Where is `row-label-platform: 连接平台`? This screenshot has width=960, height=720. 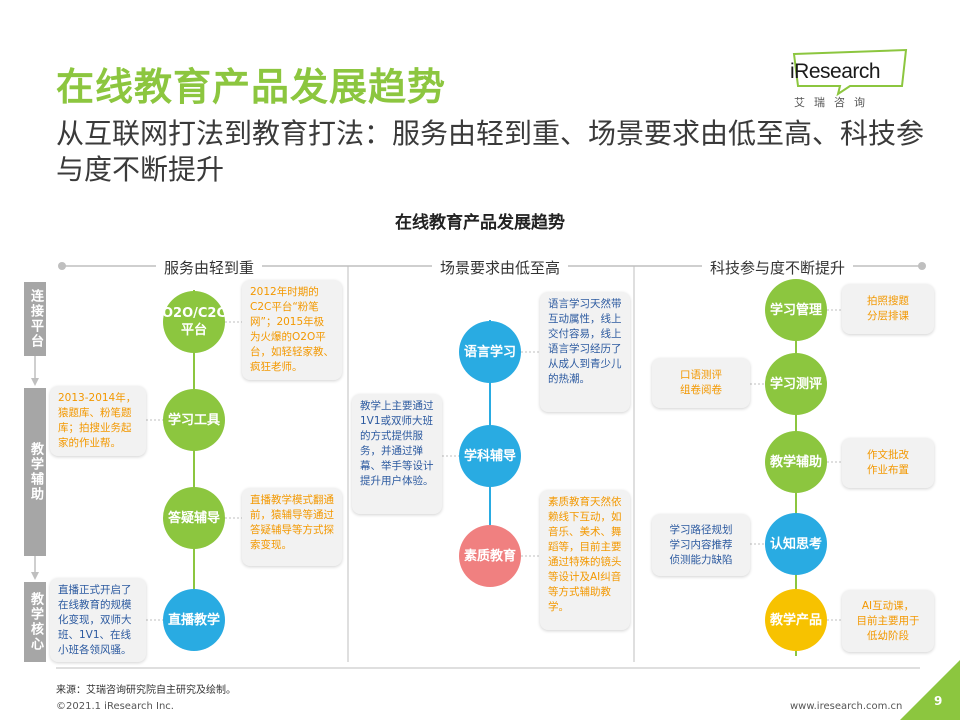
row-label-platform: 连接平台 is located at coordinates (35, 319).